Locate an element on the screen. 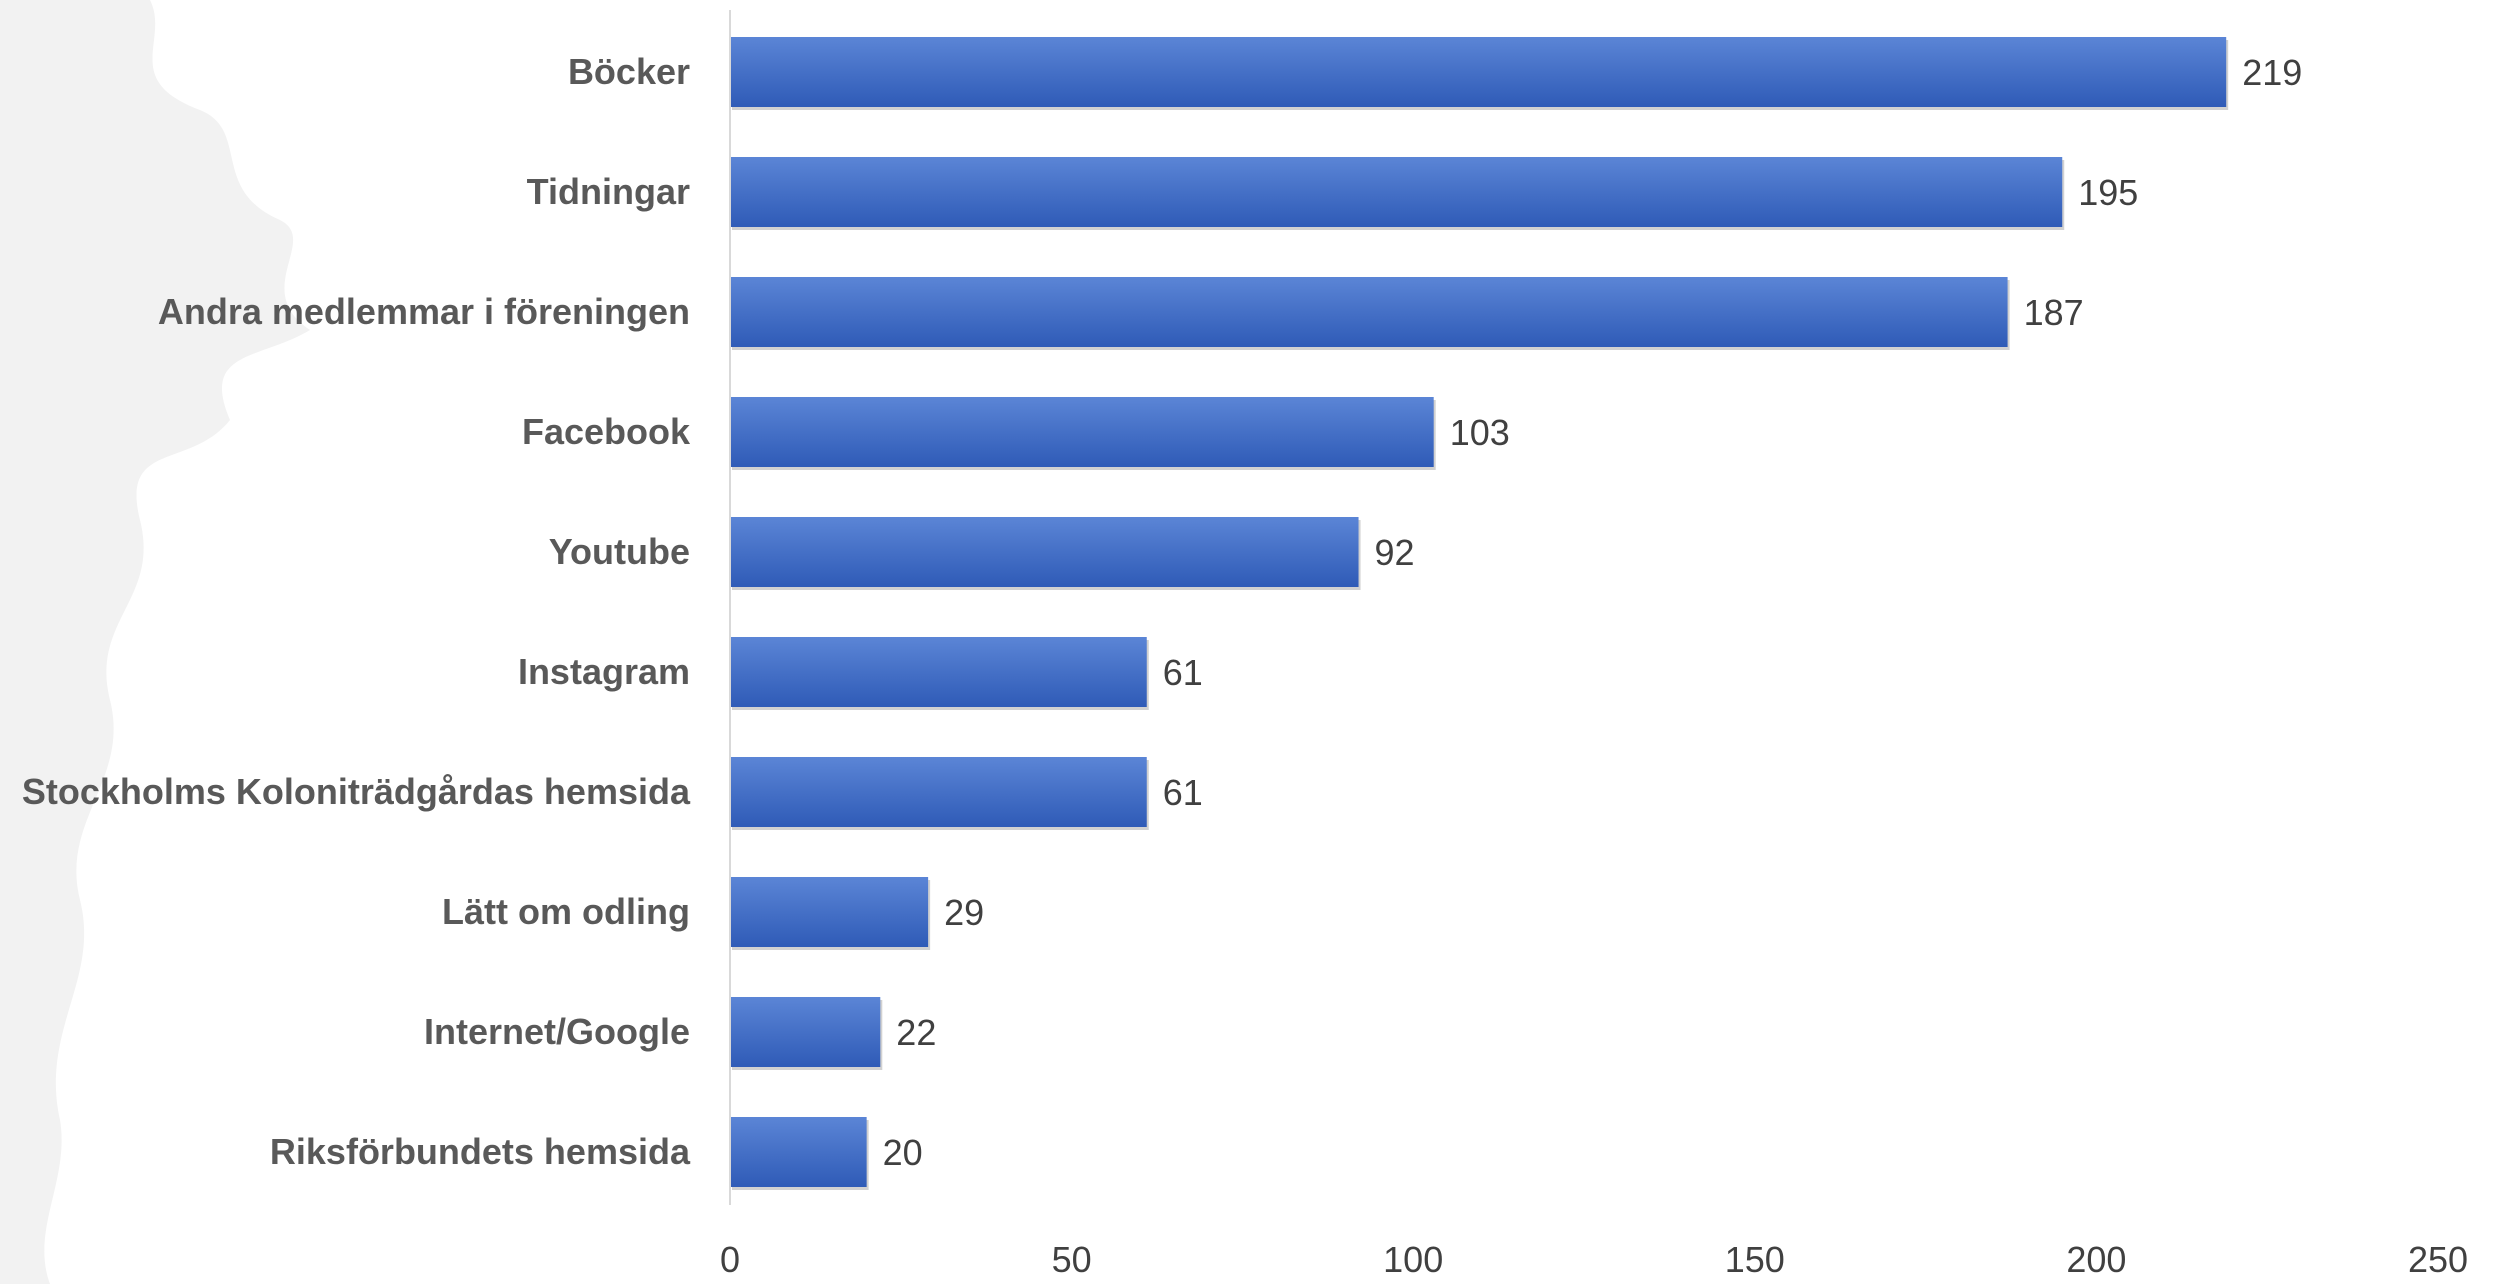 The image size is (2494, 1284). x-tick-label: 250 is located at coordinates (2438, 1259).